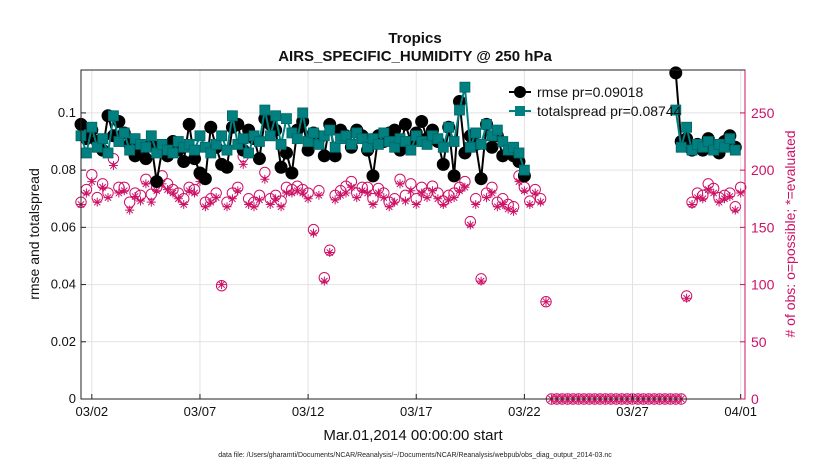  I want to click on y-tick-label-left: 0.04, so click(63, 284).